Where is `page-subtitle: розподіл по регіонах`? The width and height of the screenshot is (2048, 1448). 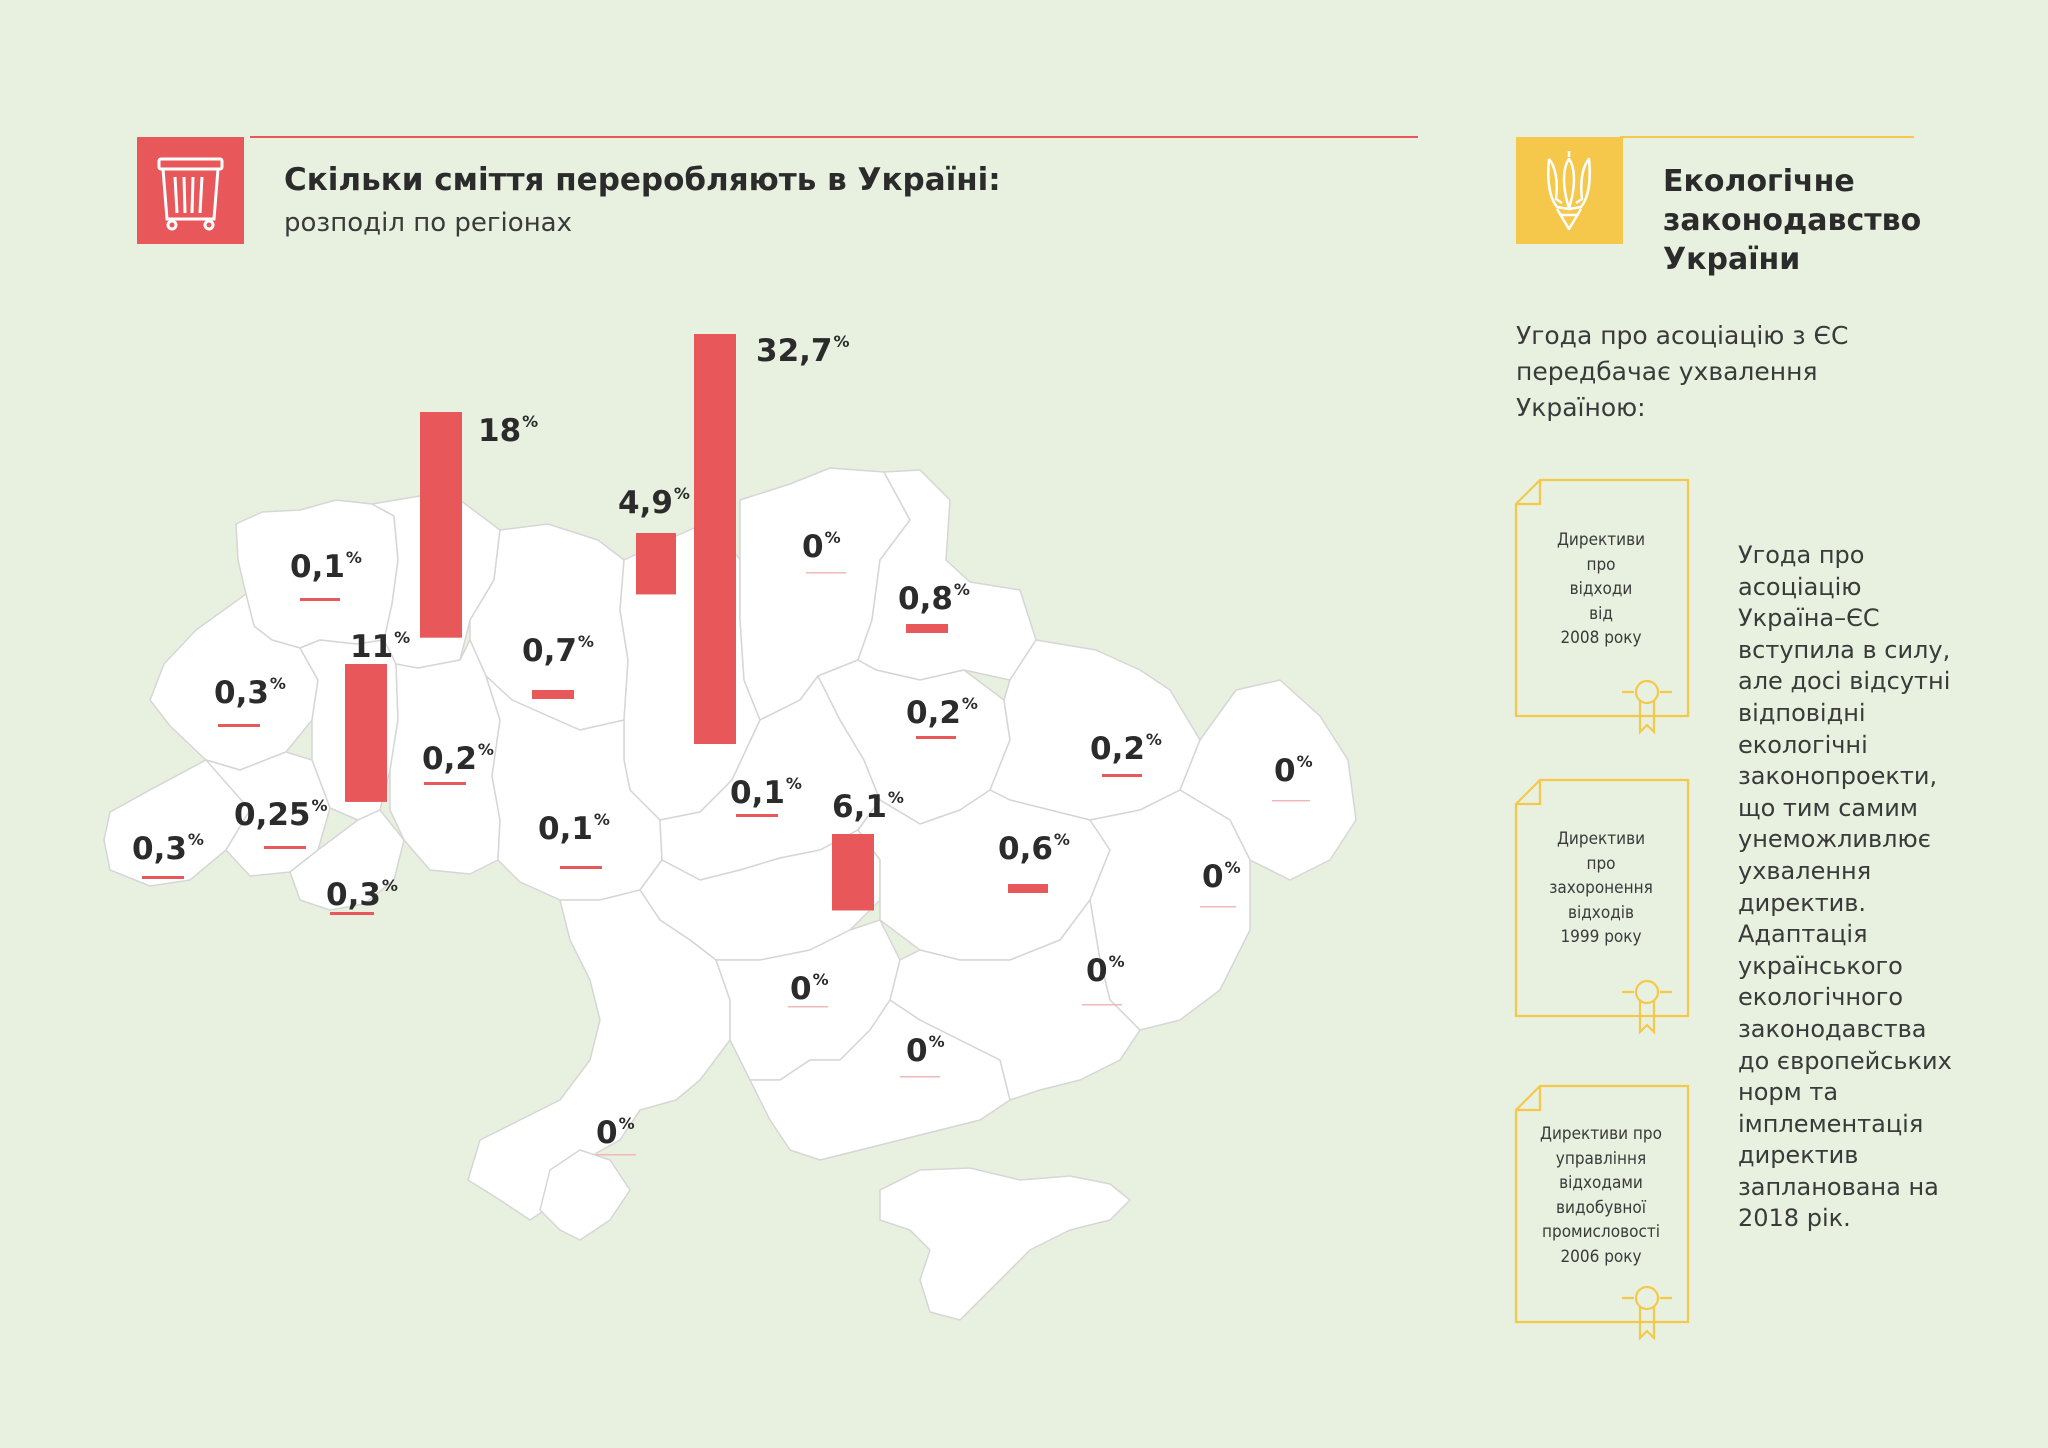
page-subtitle: розподіл по регіонах is located at coordinates (428, 223).